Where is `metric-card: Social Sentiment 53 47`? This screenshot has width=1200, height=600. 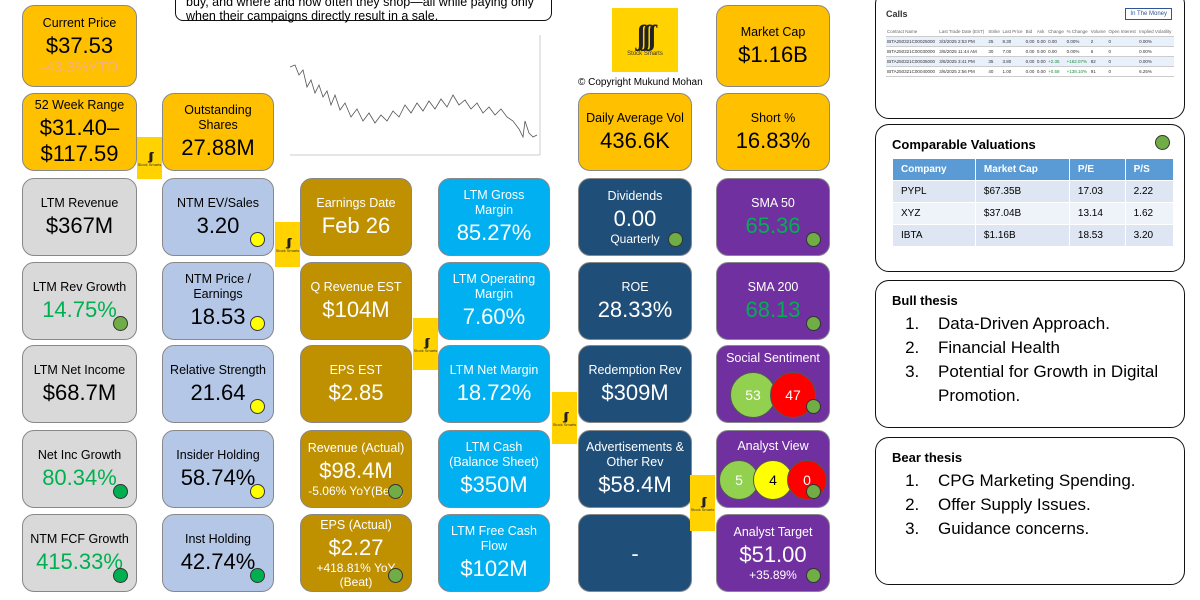
metric-card: Social Sentiment 53 47 is located at coordinates (773, 384).